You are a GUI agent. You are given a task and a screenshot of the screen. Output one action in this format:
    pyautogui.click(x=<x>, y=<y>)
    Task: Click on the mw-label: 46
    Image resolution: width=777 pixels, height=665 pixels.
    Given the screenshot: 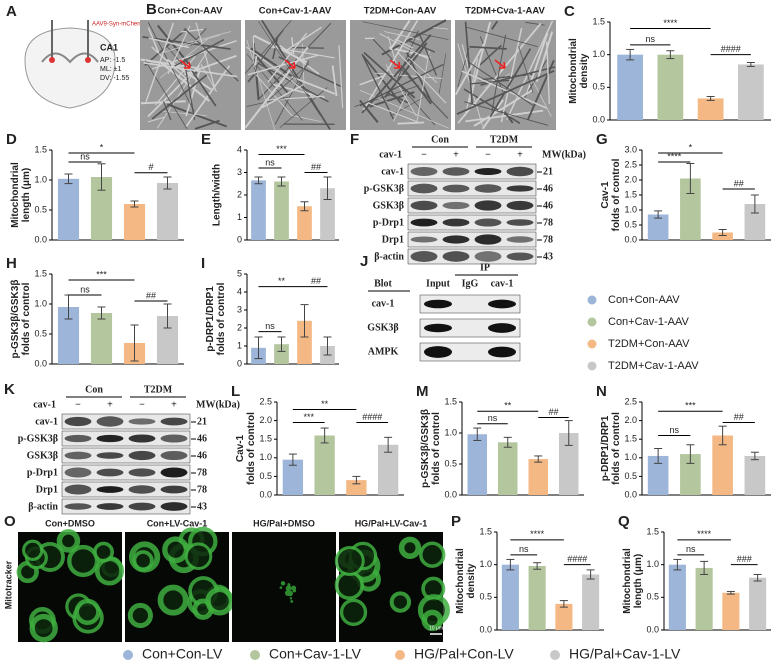 What is the action you would take?
    pyautogui.click(x=548, y=205)
    